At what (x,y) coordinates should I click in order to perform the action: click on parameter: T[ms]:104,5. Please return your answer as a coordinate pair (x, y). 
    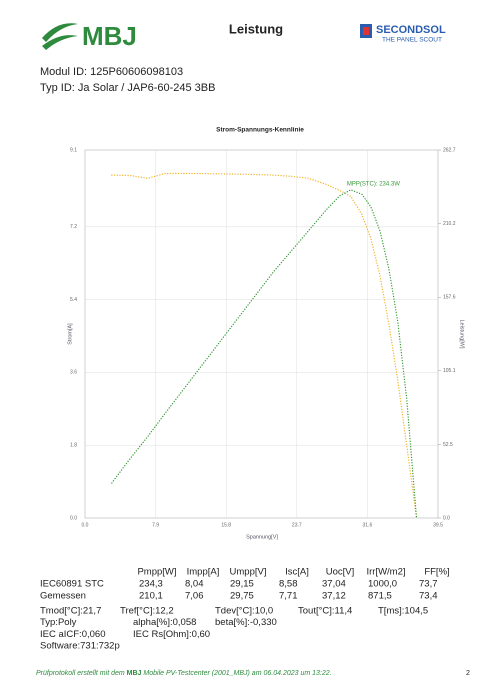
    Looking at the image, I should click on (403, 611).